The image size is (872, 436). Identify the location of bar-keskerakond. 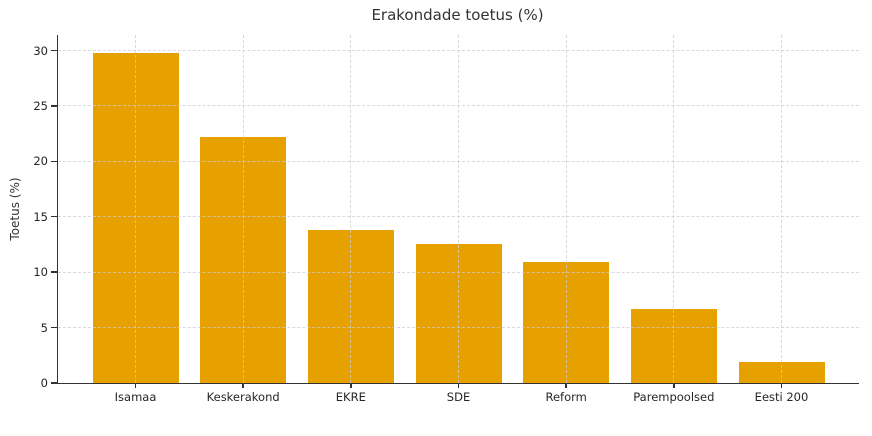
(243, 259).